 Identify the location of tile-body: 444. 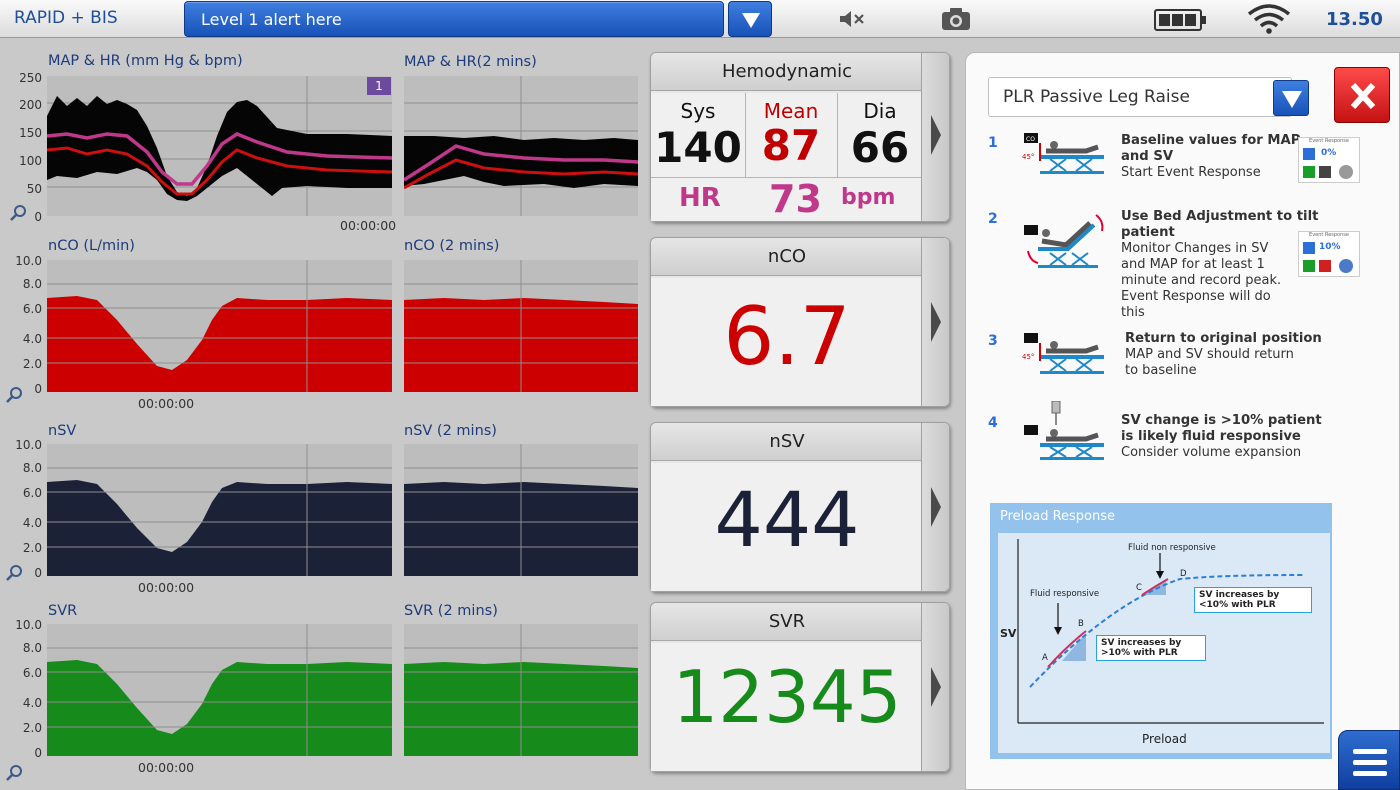
(787, 527).